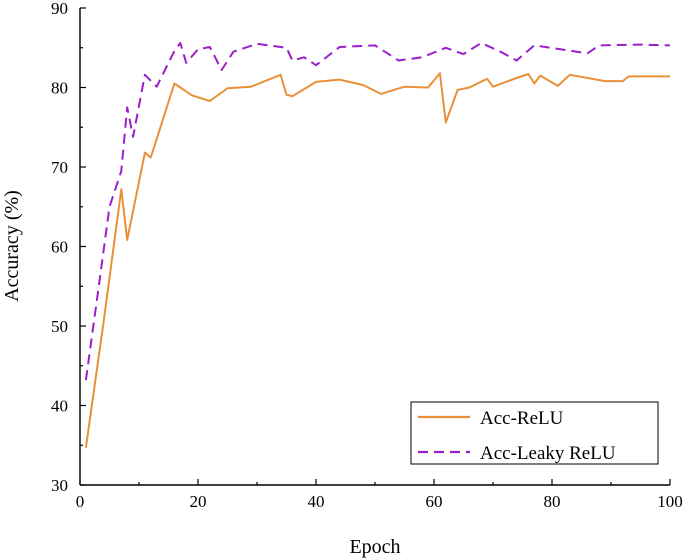 The image size is (685, 560). Describe the element at coordinates (374, 547) in the screenshot. I see `x-axis-title: Epoch` at that location.